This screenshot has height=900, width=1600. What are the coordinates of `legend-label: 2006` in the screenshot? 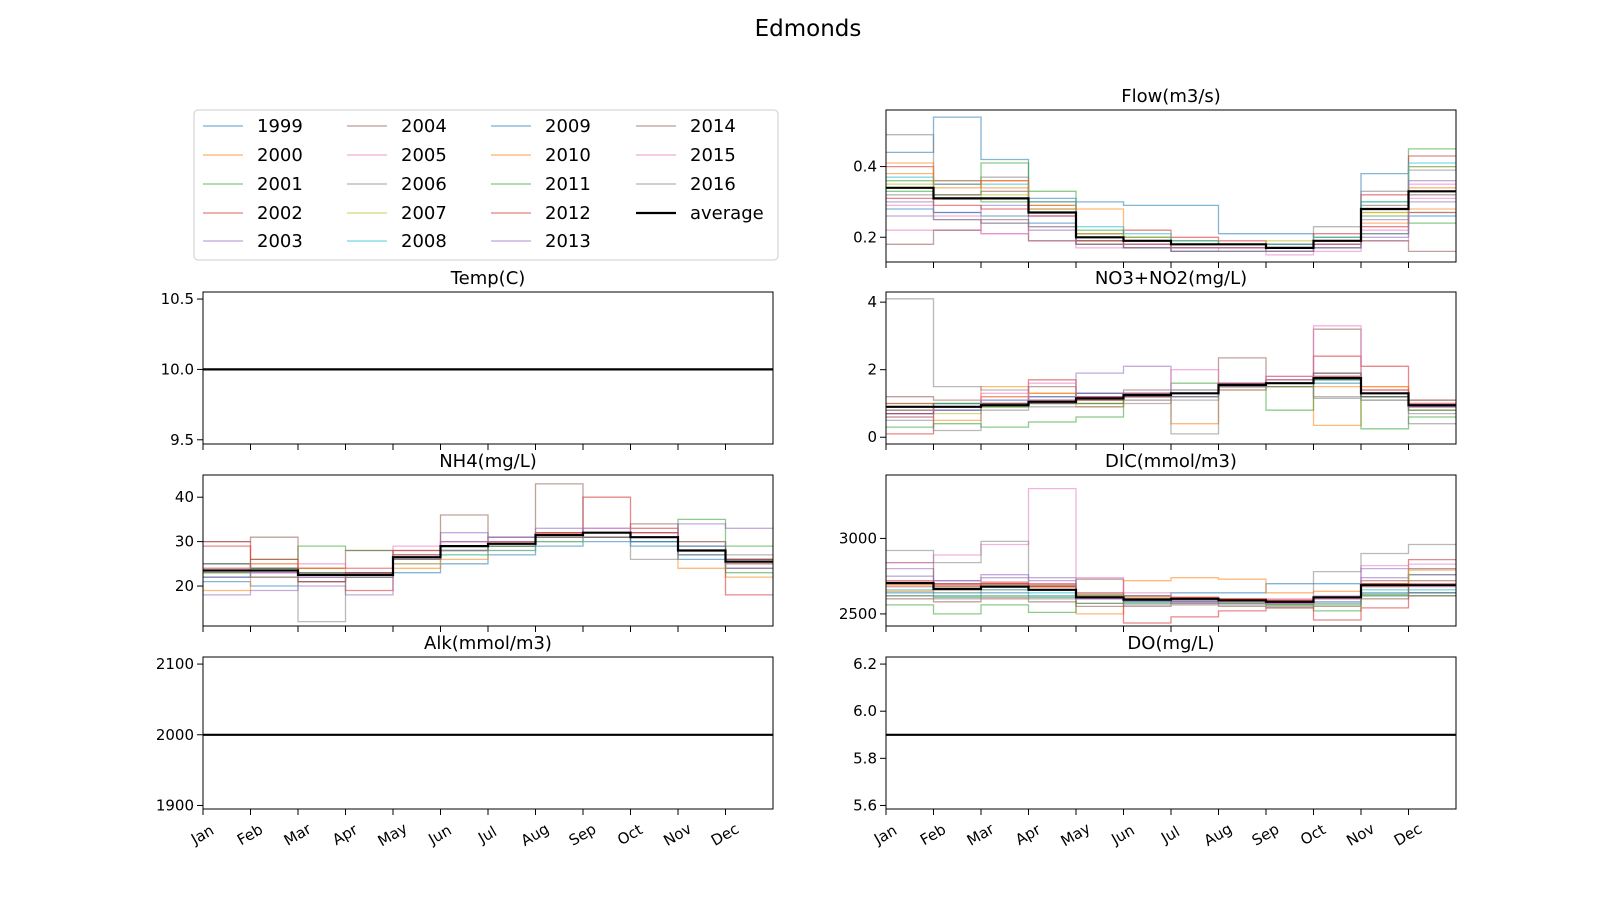 It's located at (424, 184).